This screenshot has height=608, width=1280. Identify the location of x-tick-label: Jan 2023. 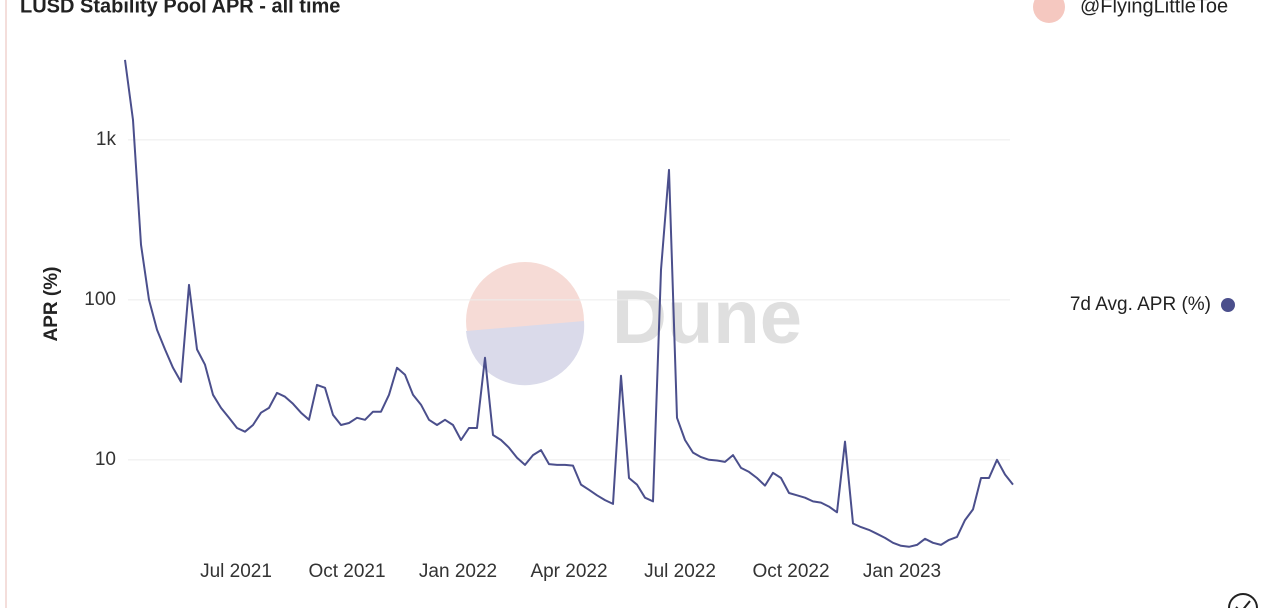
(902, 571).